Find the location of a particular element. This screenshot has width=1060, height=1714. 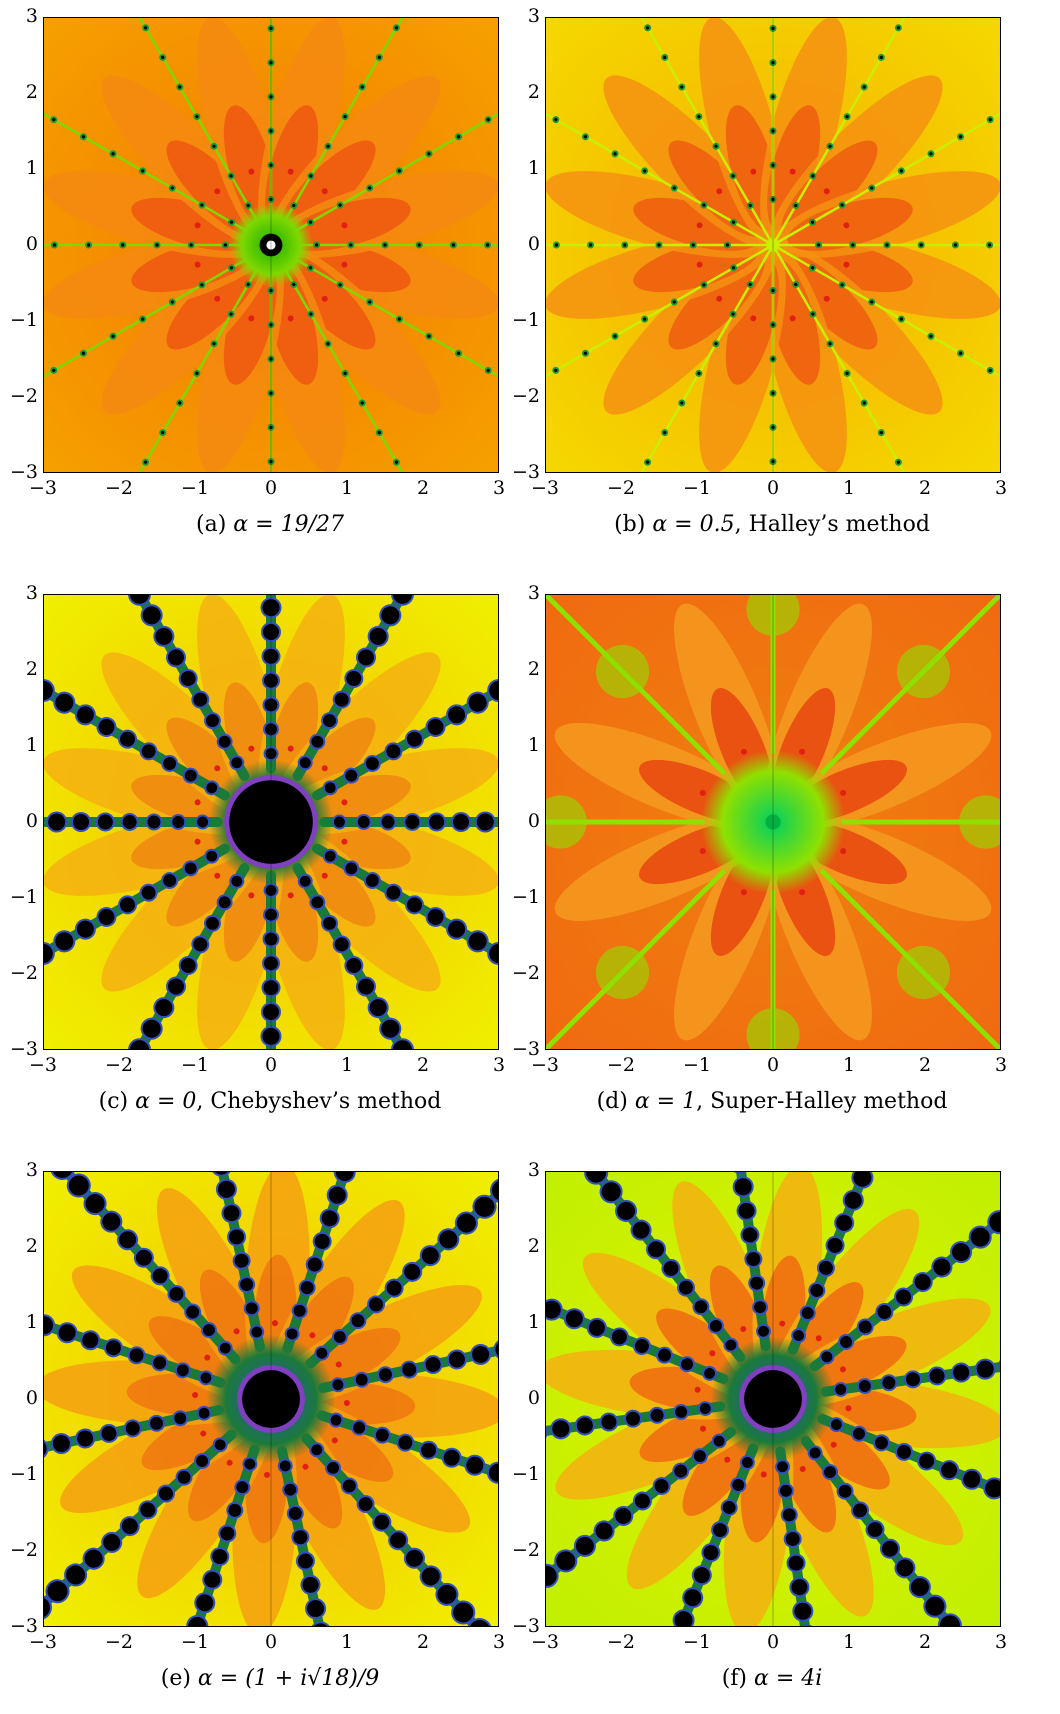

caption-label: (d) is located at coordinates (612, 1101).